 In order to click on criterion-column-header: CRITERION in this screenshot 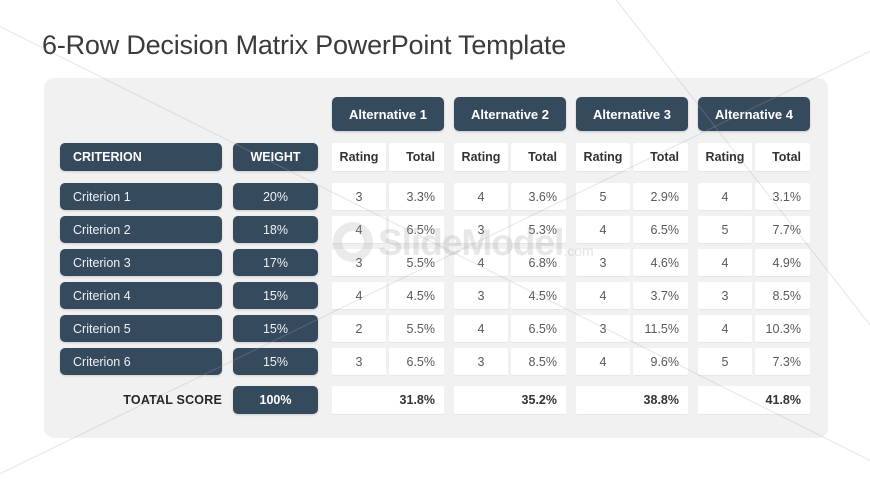, I will do `click(141, 157)`.